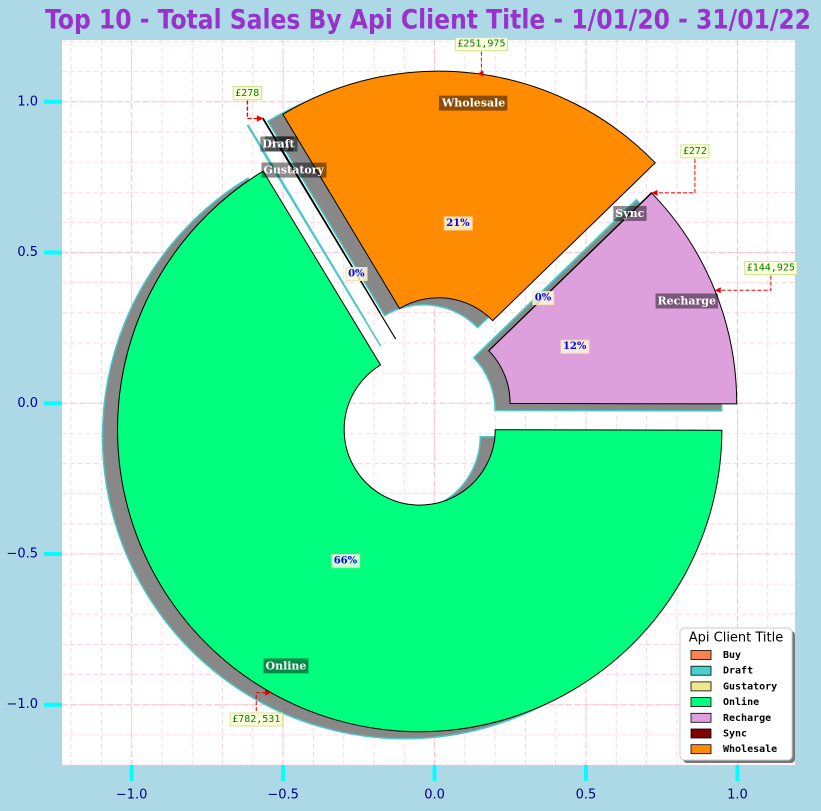  I want to click on pct-label: 12%, so click(575, 346).